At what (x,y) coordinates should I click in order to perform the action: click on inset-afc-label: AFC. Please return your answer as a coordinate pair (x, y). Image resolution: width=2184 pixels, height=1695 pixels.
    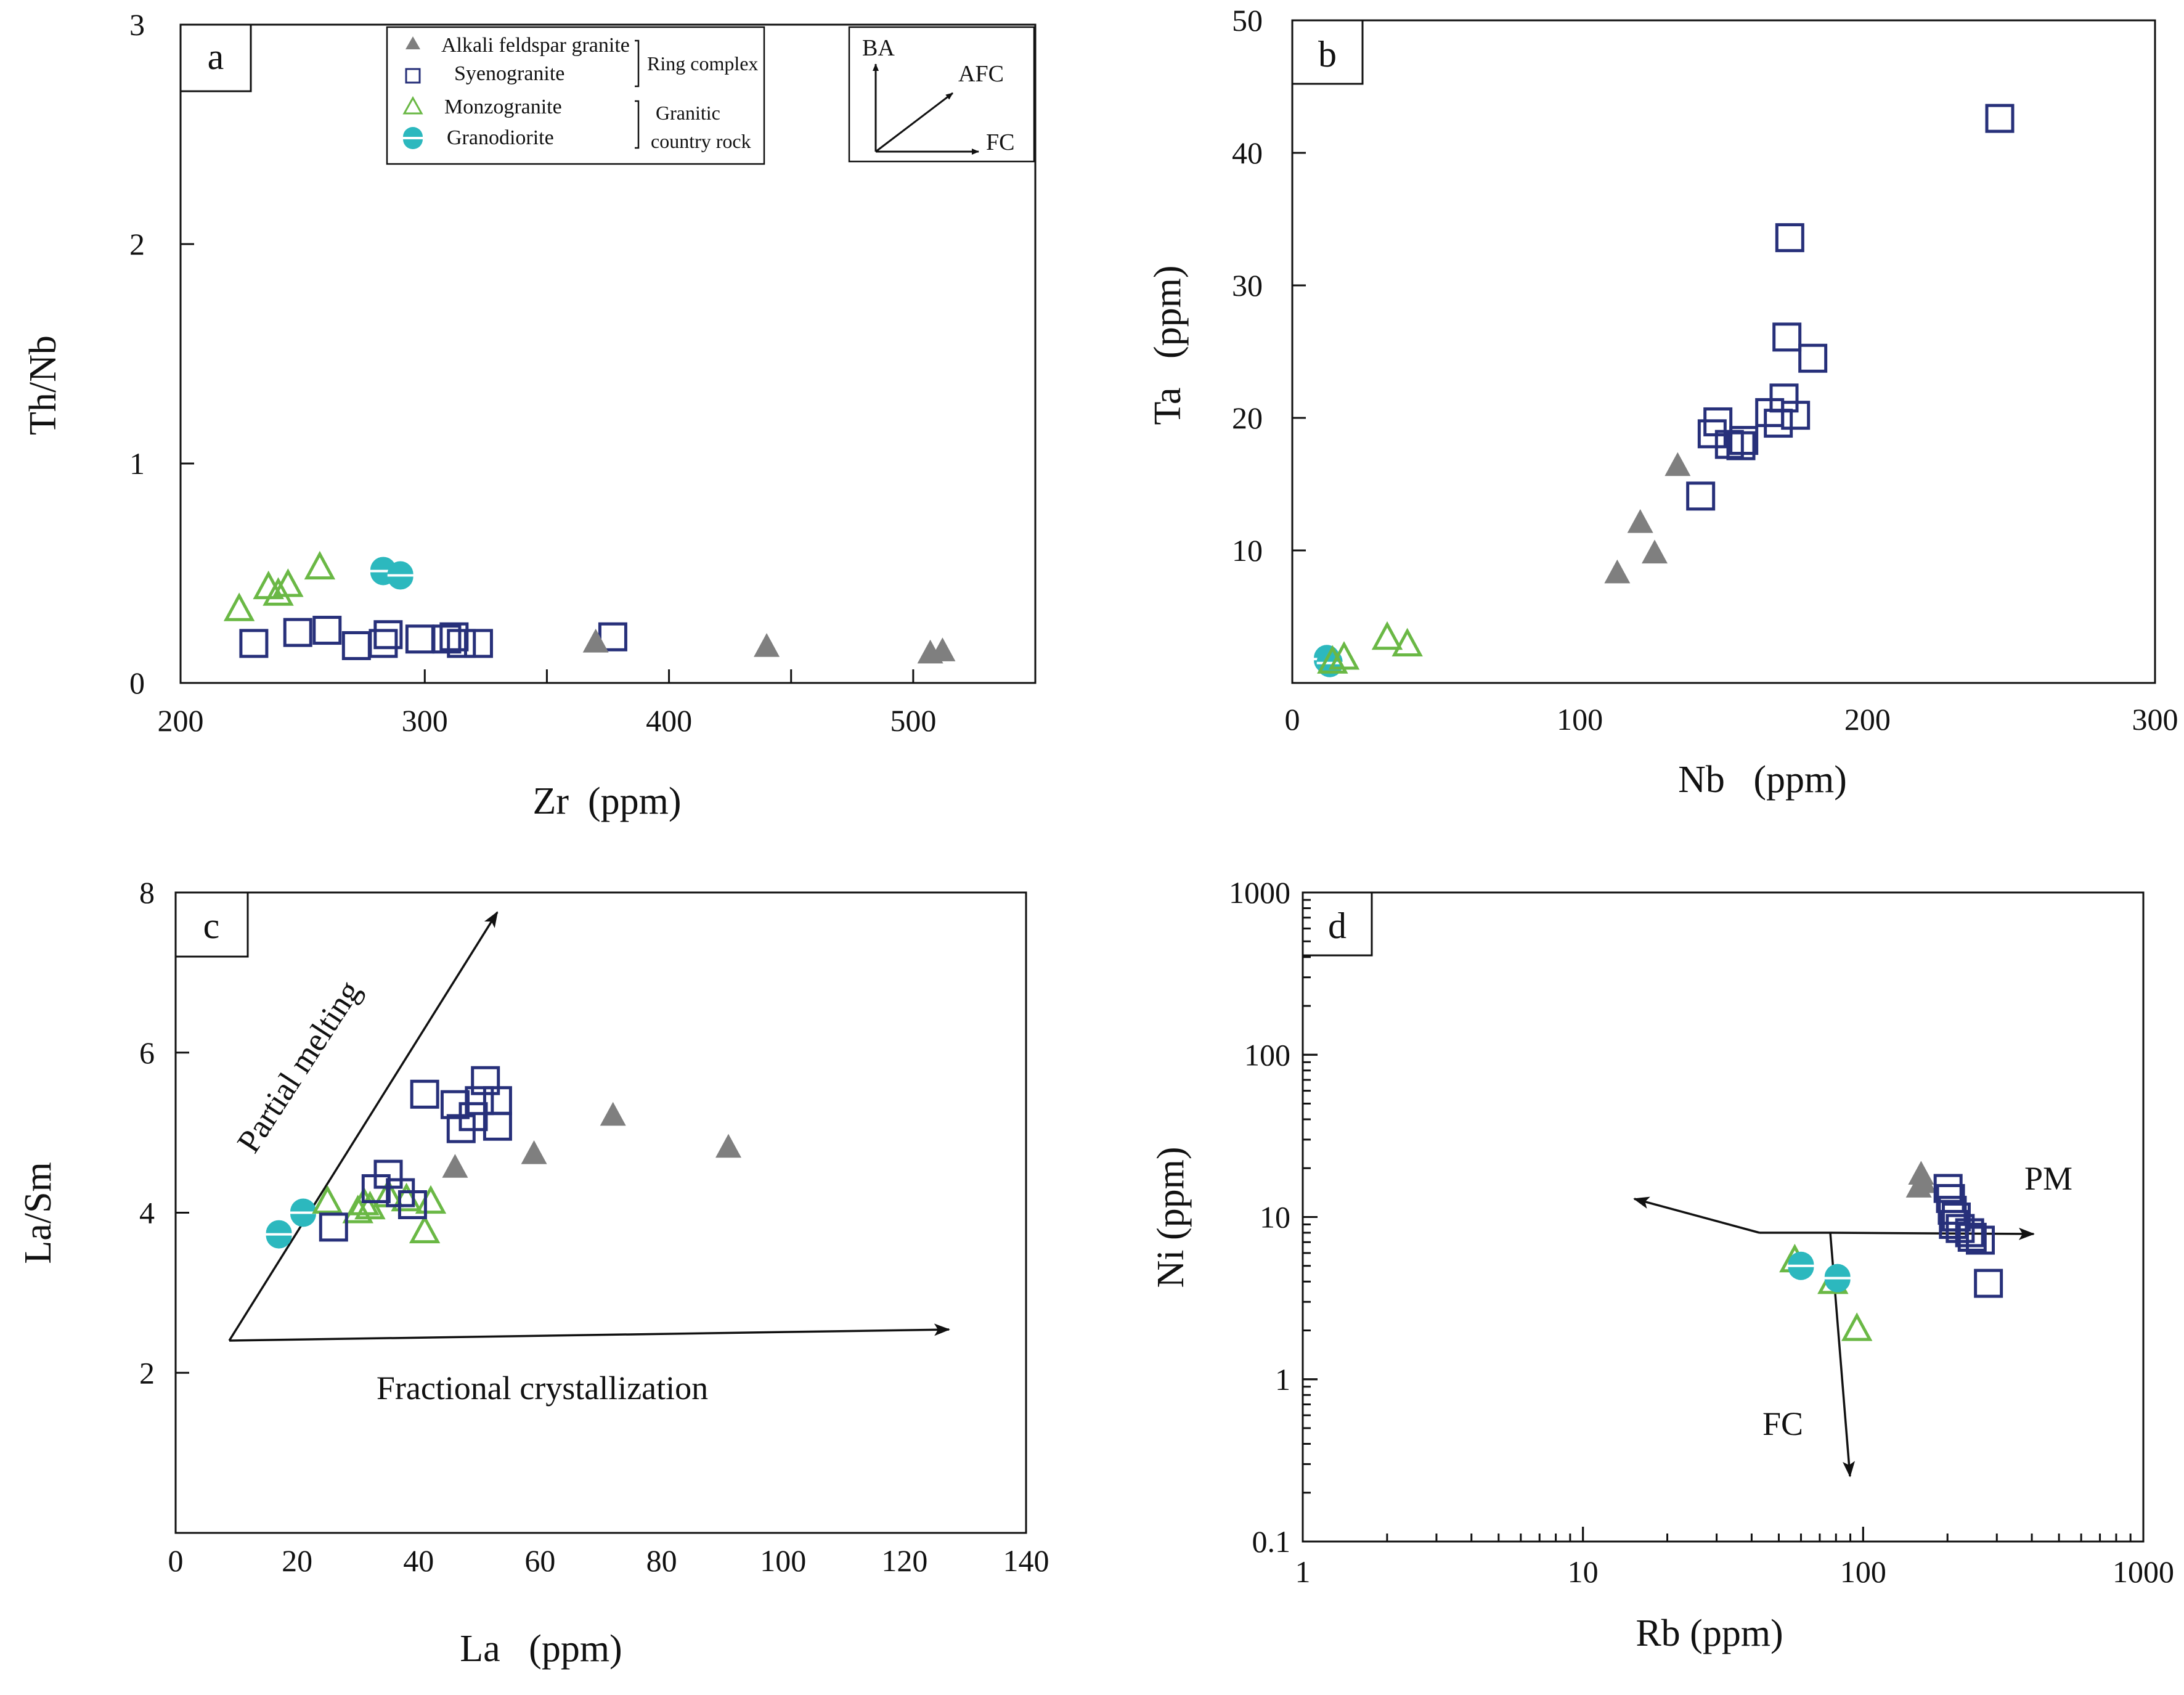
    Looking at the image, I should click on (981, 74).